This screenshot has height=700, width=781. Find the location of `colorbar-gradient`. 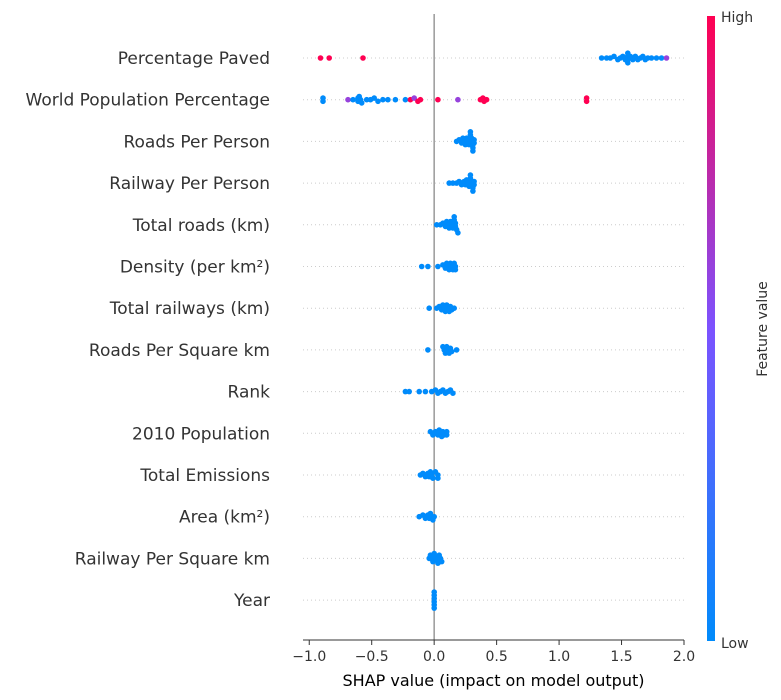

colorbar-gradient is located at coordinates (711, 328).